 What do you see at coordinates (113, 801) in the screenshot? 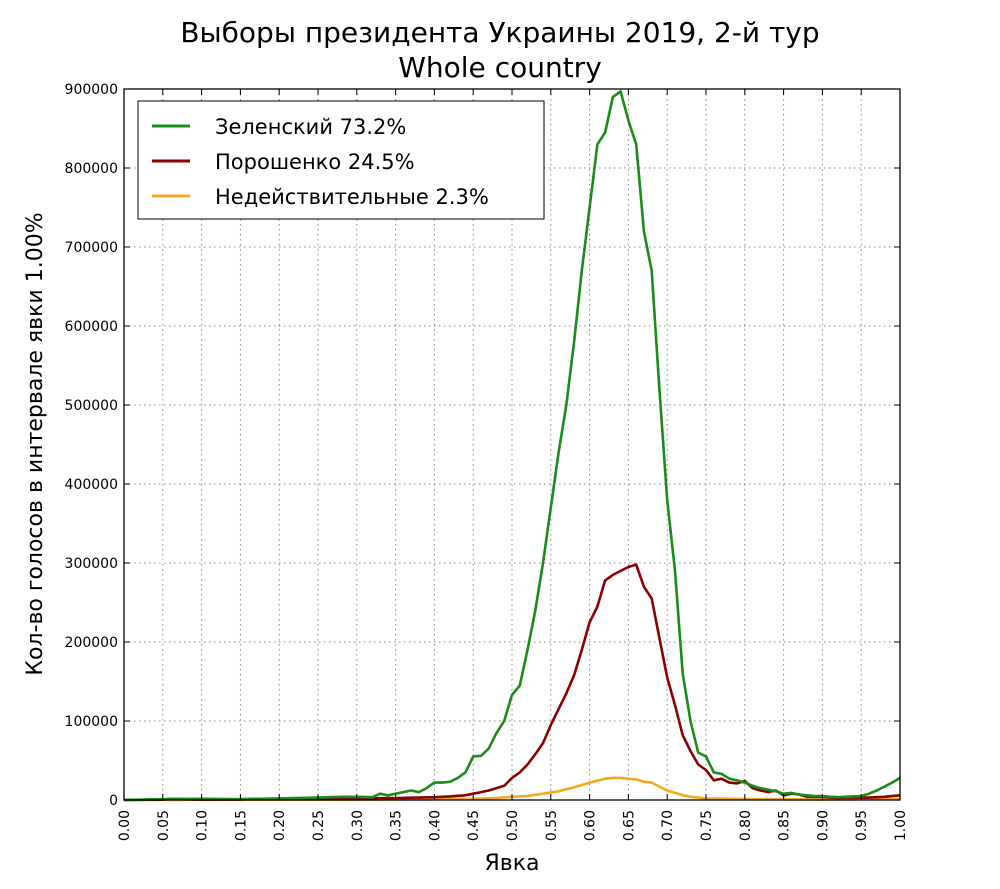
I see `y-tick-label: 0` at bounding box center [113, 801].